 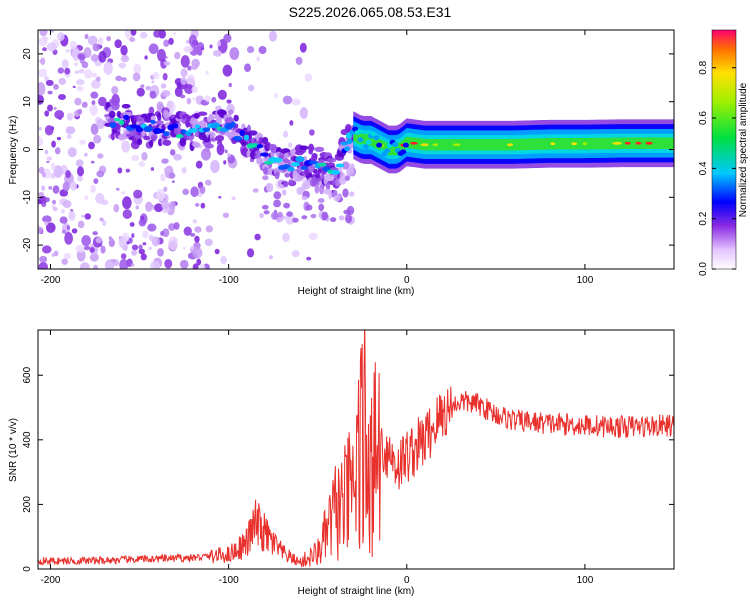 What do you see at coordinates (50, 280) in the screenshot?
I see `spectrogram-x-tick-label: -200` at bounding box center [50, 280].